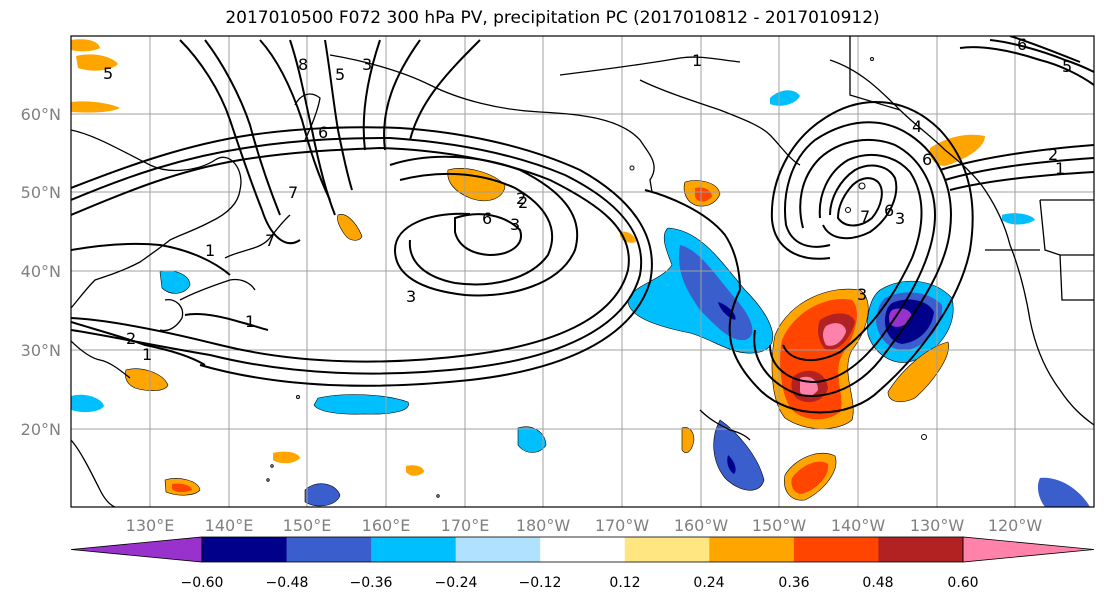 This screenshot has height=601, width=1105. I want to click on lon-label: 170°E, so click(465, 525).